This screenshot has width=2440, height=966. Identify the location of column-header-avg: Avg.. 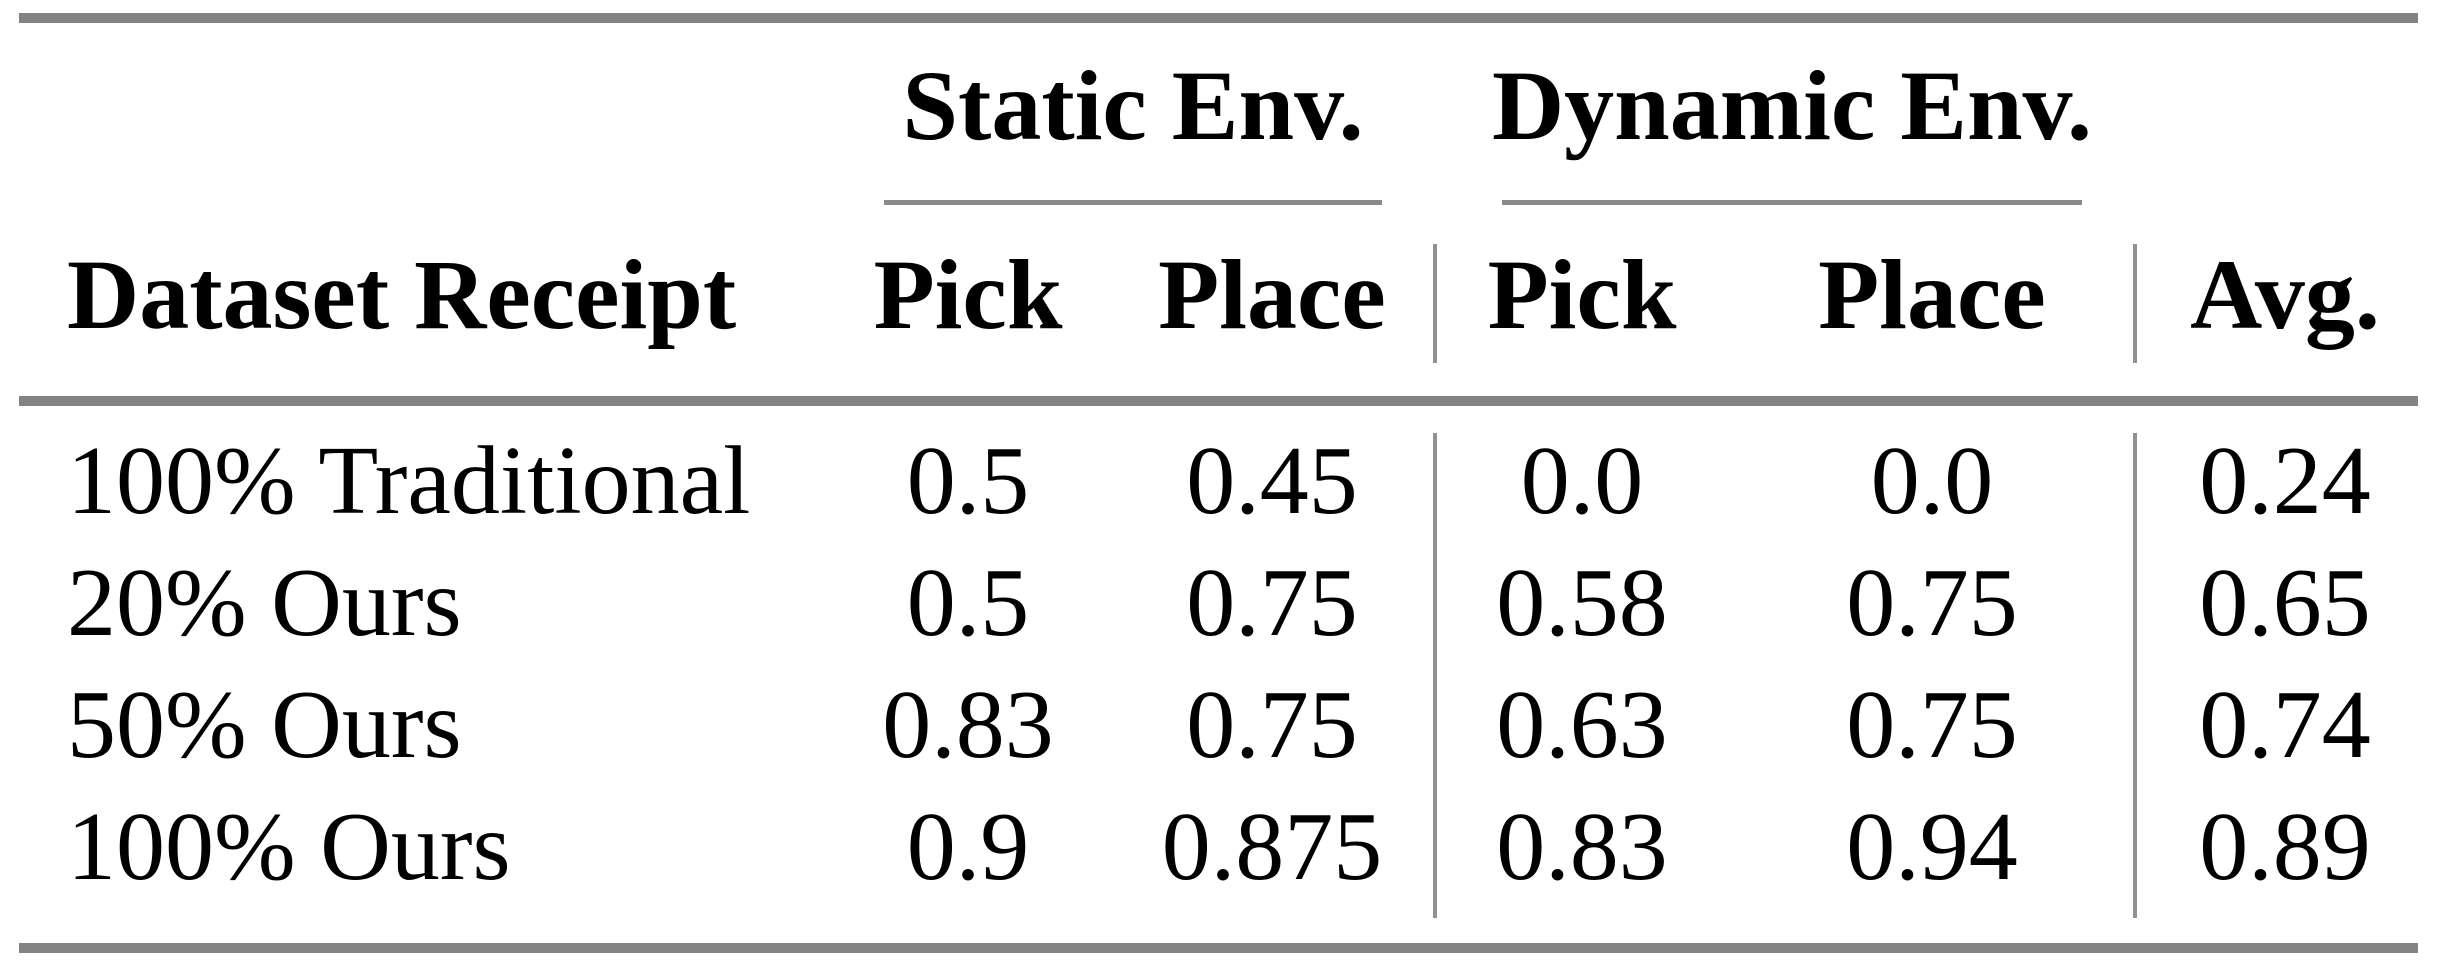
(2285, 294).